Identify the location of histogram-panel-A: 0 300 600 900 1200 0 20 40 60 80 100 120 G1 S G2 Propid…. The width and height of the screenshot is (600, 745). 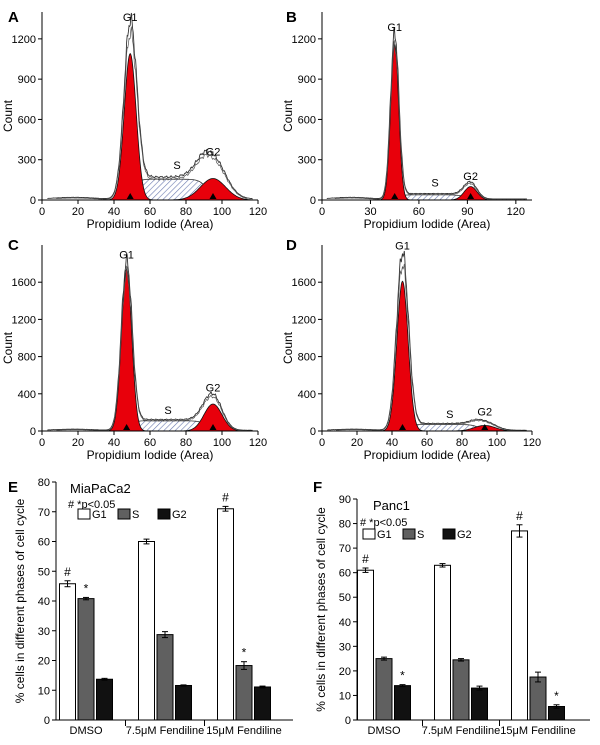
(134, 120).